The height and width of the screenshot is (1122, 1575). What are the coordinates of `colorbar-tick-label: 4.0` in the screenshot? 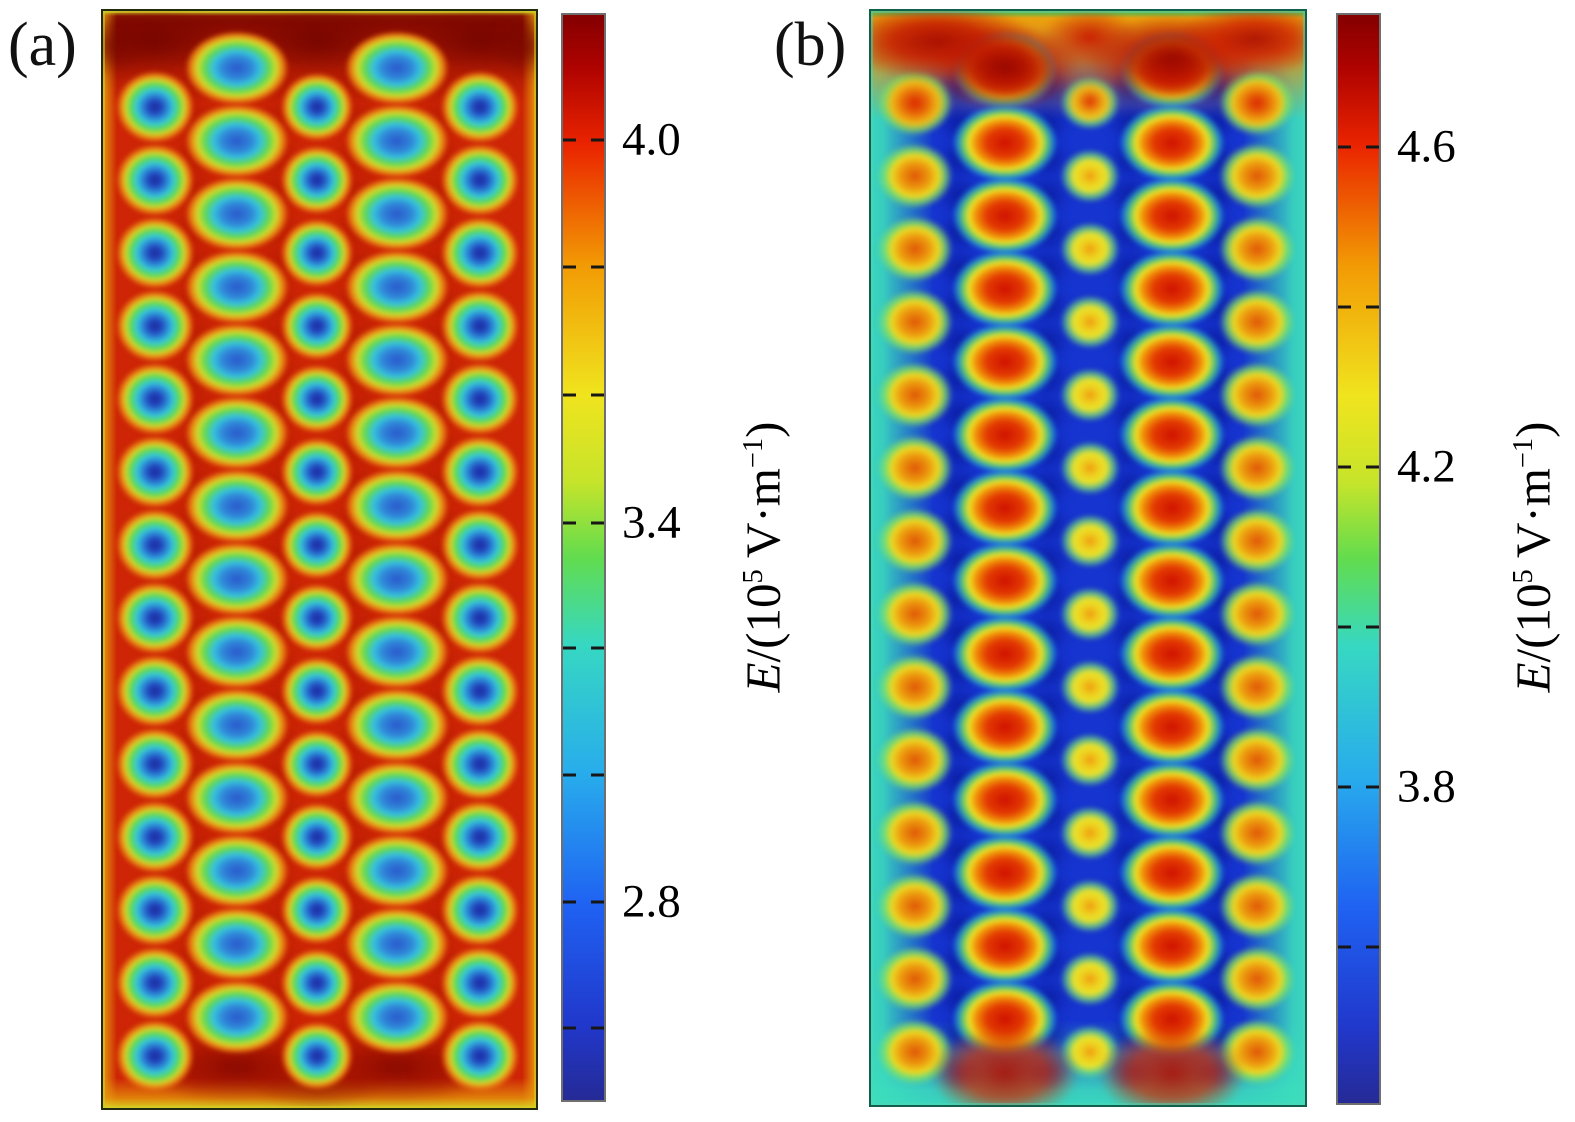 It's located at (651, 139).